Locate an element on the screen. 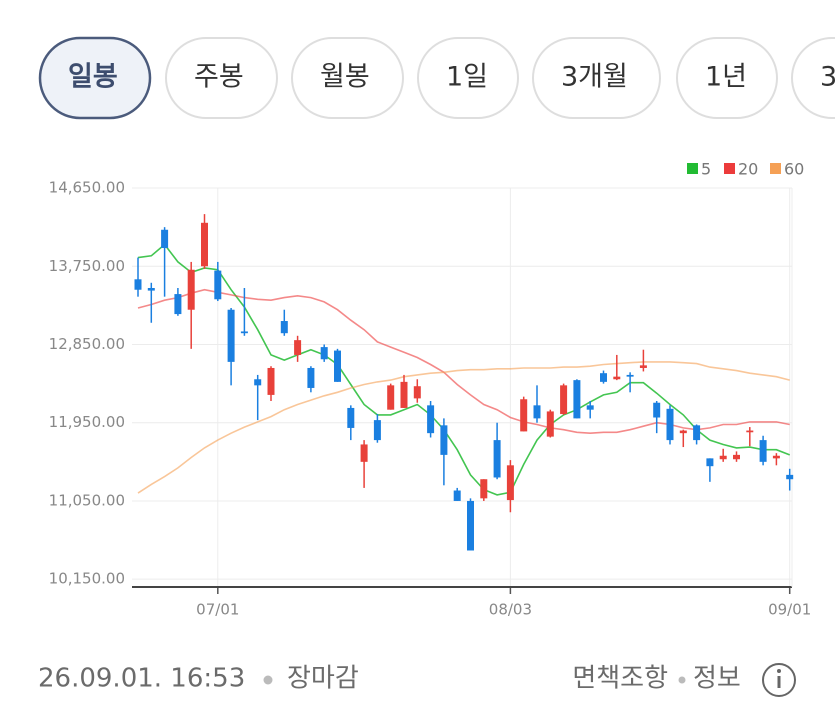 The width and height of the screenshot is (835, 707). period-tab: 주봉 is located at coordinates (221, 78).